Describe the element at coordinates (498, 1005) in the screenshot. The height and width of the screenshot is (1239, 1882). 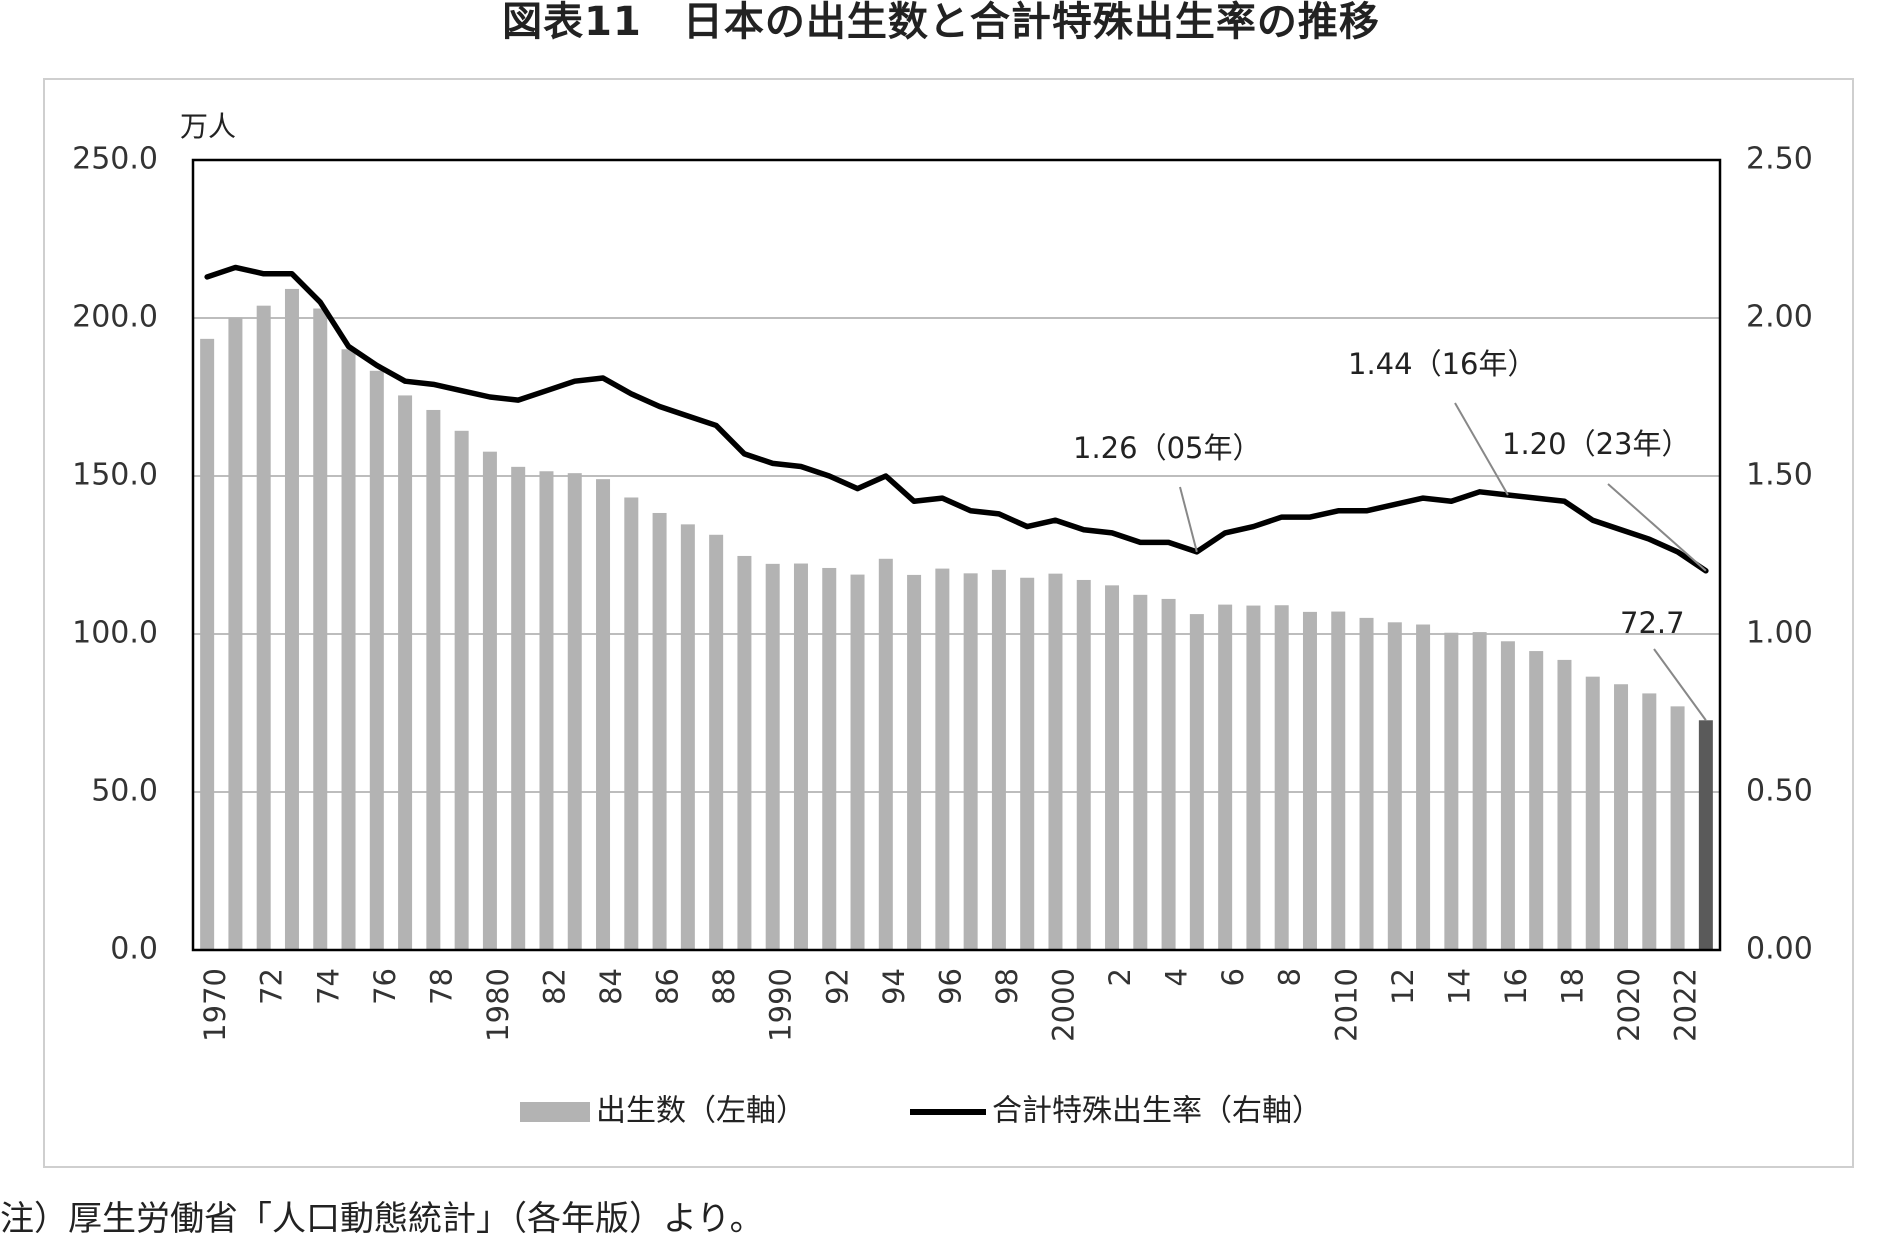
I see `x-tick-label: 1980` at that location.